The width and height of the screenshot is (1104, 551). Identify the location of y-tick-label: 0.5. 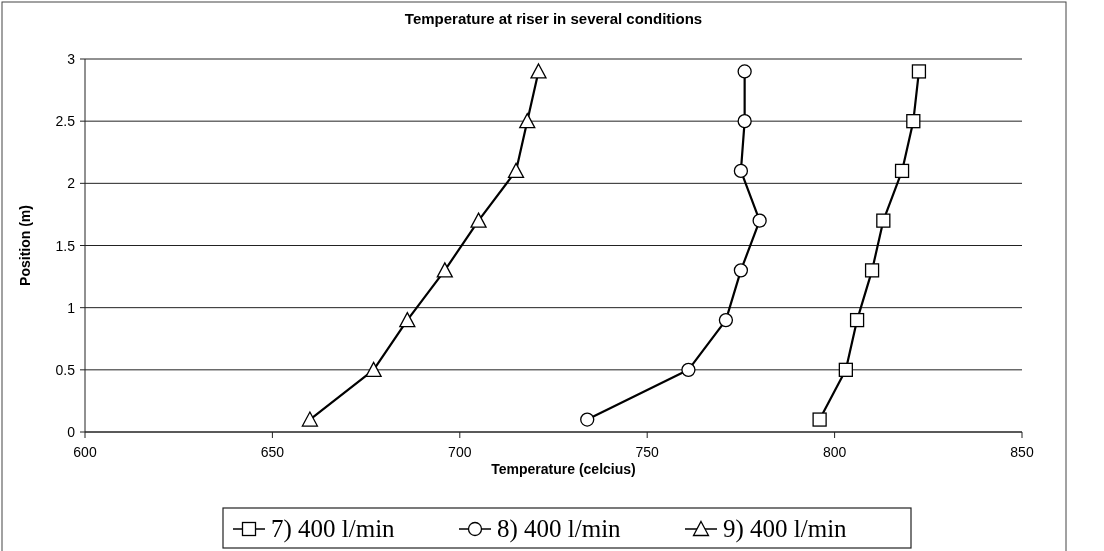
(65, 369).